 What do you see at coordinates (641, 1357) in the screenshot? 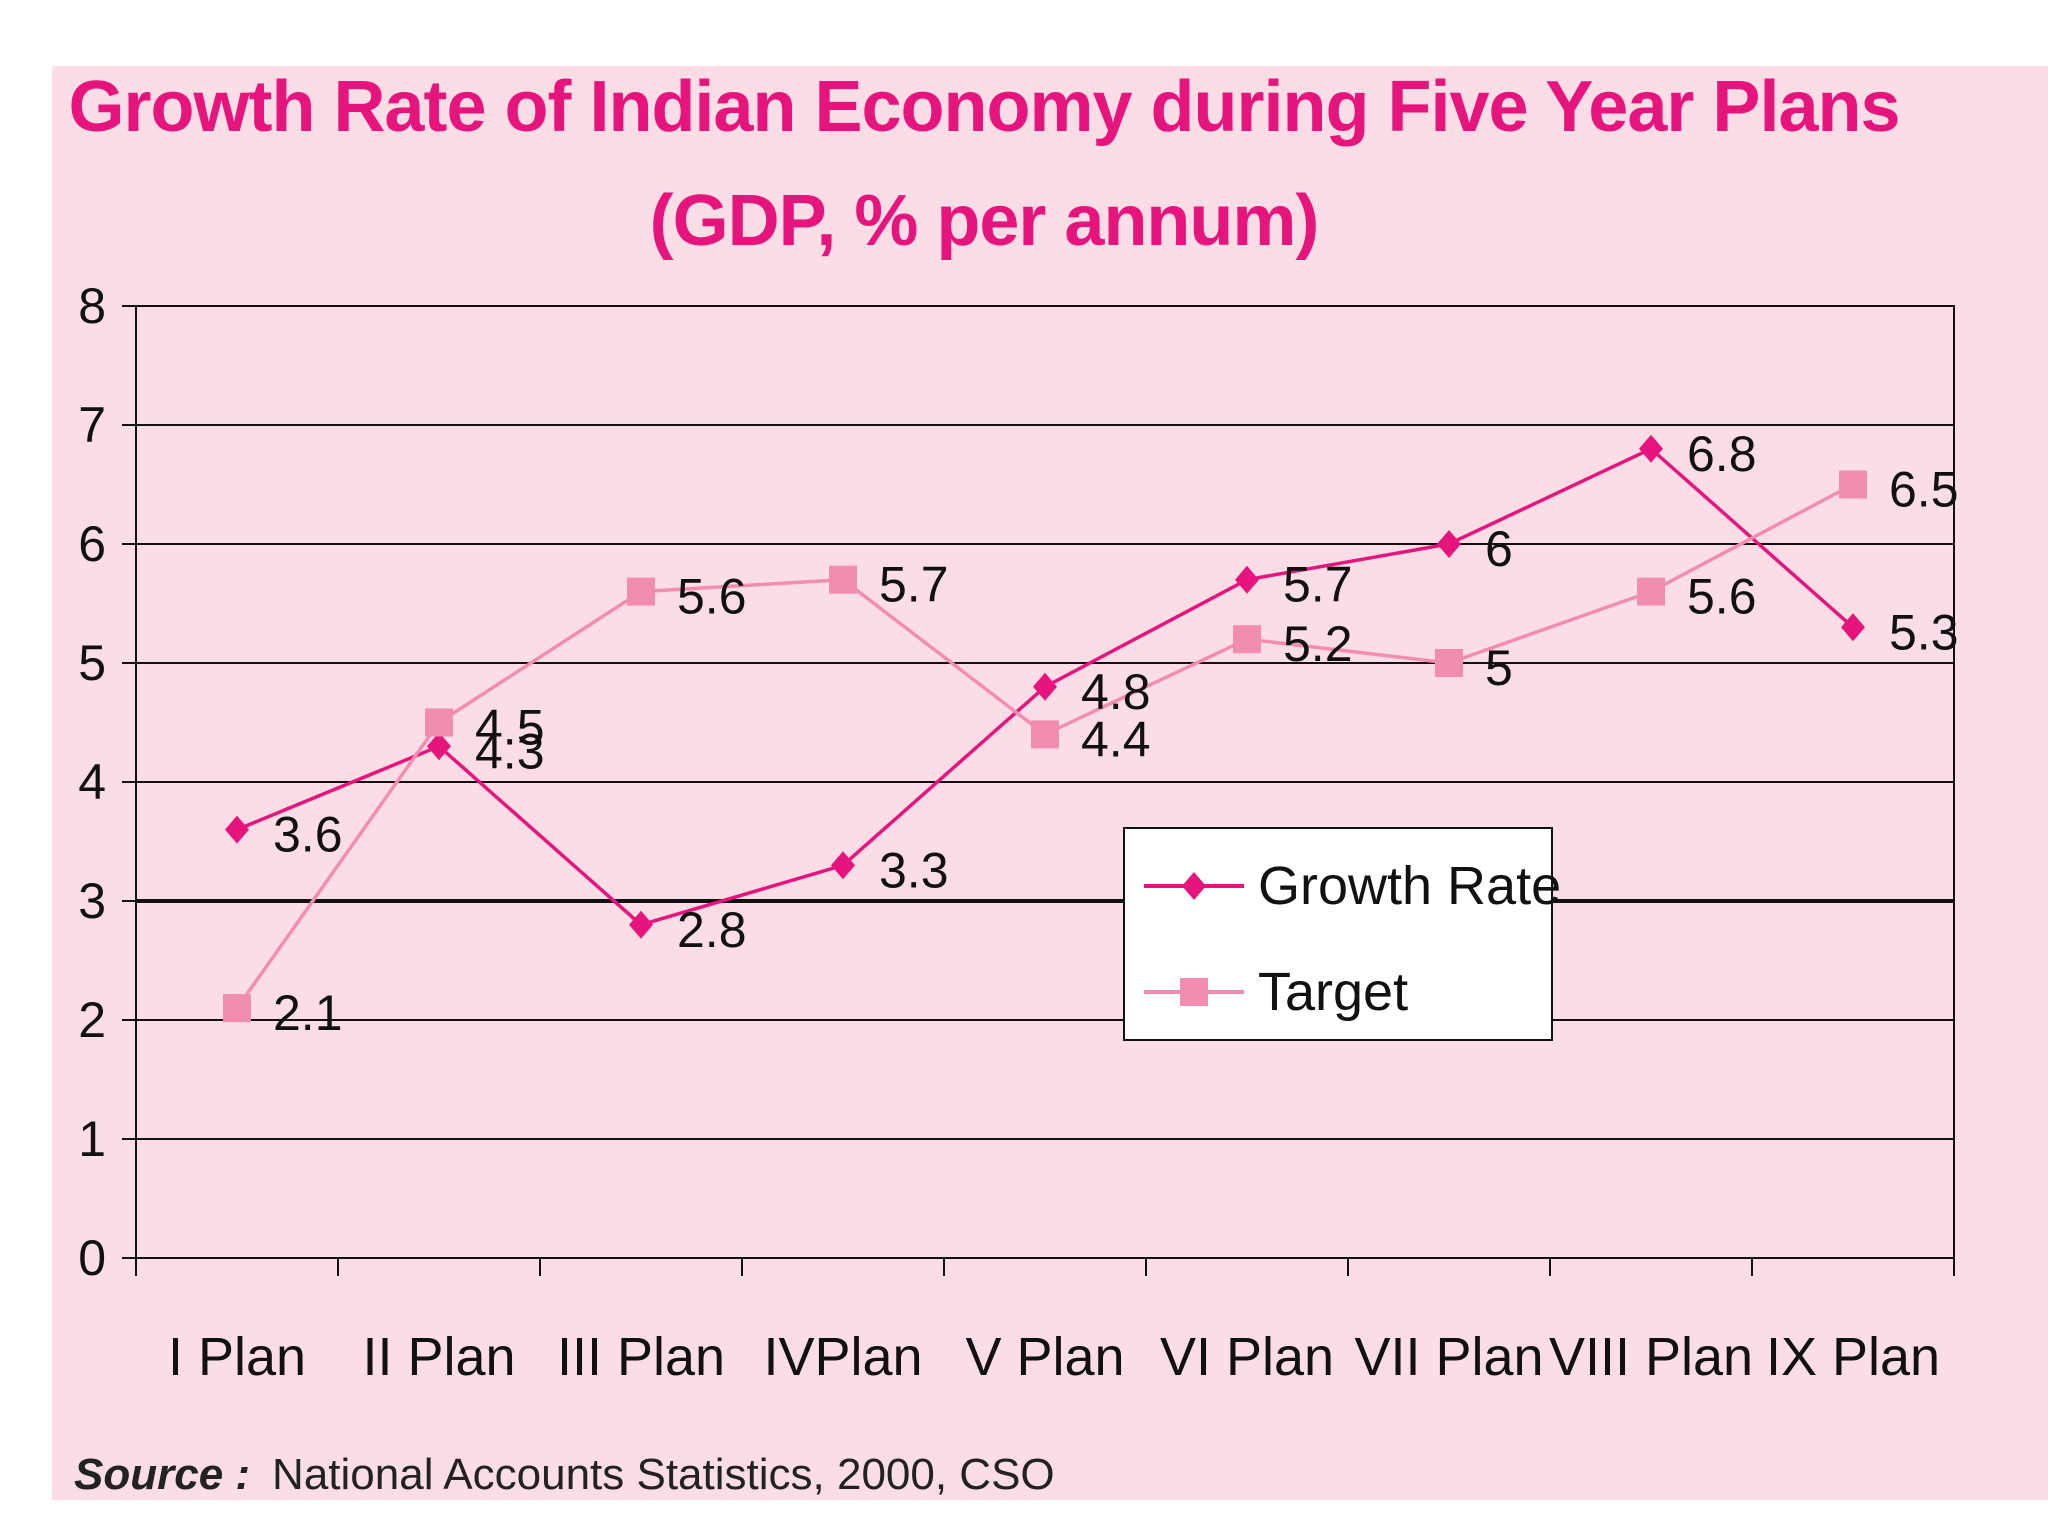
I see `x-tick-label: III Plan` at bounding box center [641, 1357].